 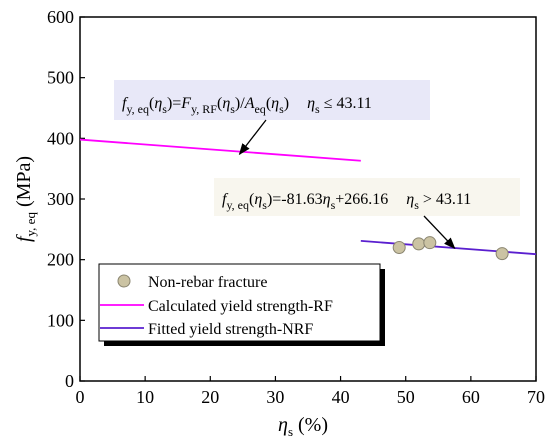 What do you see at coordinates (207, 282) in the screenshot?
I see `legend-label-non-rebar-fracture: Non-rebar fracture` at bounding box center [207, 282].